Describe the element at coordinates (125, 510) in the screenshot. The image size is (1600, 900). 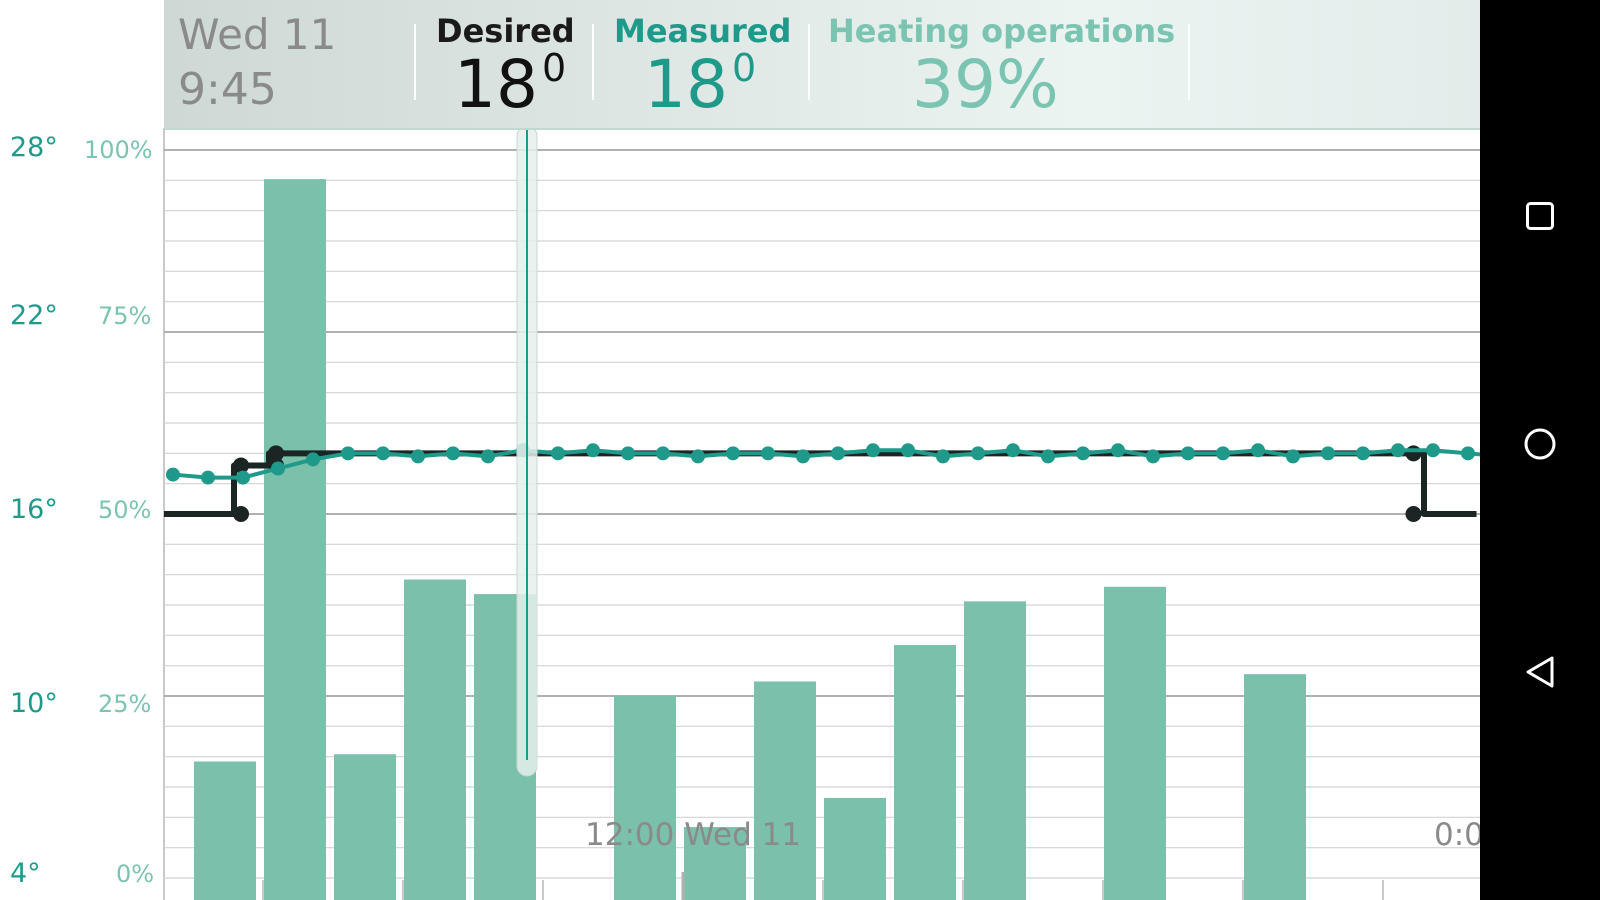
I see `percent-tick-label: 50%` at that location.